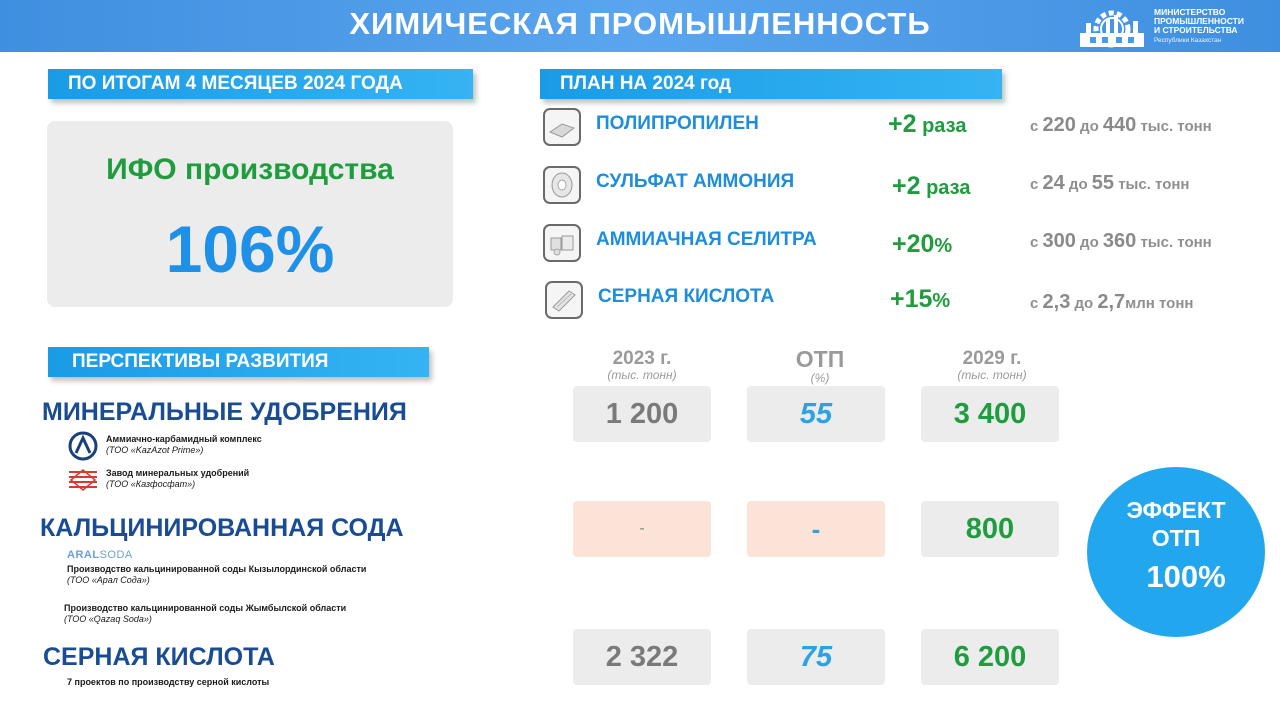 Image resolution: width=1280 pixels, height=720 pixels. I want to click on range-to: 2,7, so click(1111, 302).